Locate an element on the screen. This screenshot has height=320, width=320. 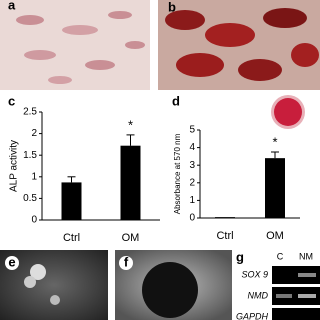
gel-column-label: C is located at coordinates (280, 256).